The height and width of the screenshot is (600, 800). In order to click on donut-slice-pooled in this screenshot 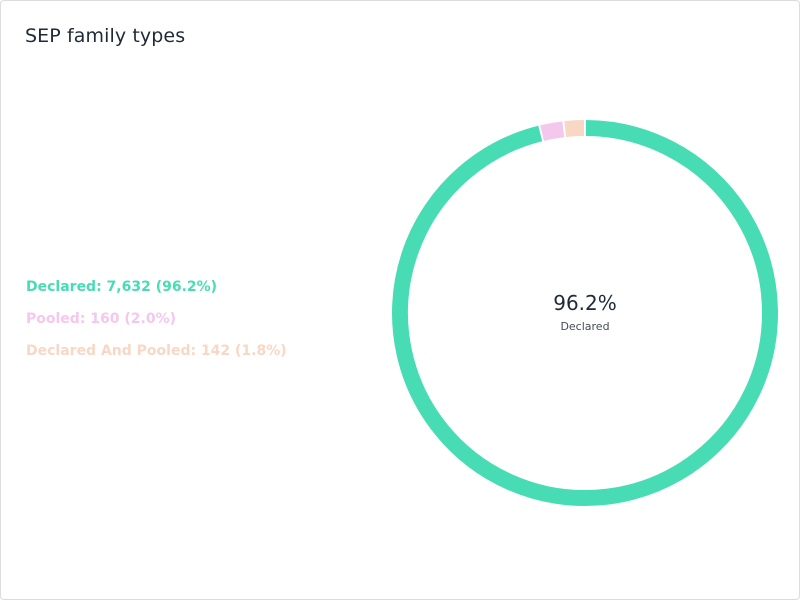, I will do `click(552, 131)`.